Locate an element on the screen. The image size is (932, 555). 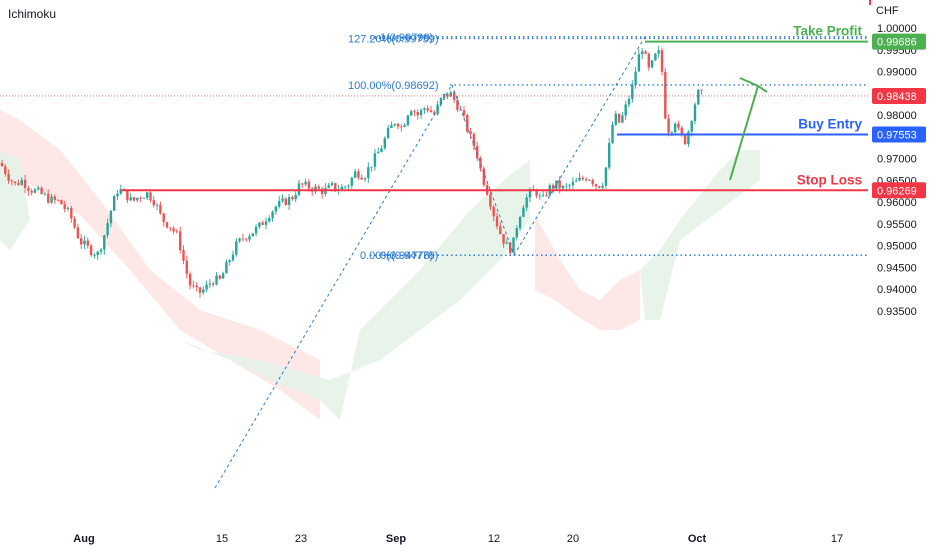
price-tick-label: 0.94000 is located at coordinates (897, 290).